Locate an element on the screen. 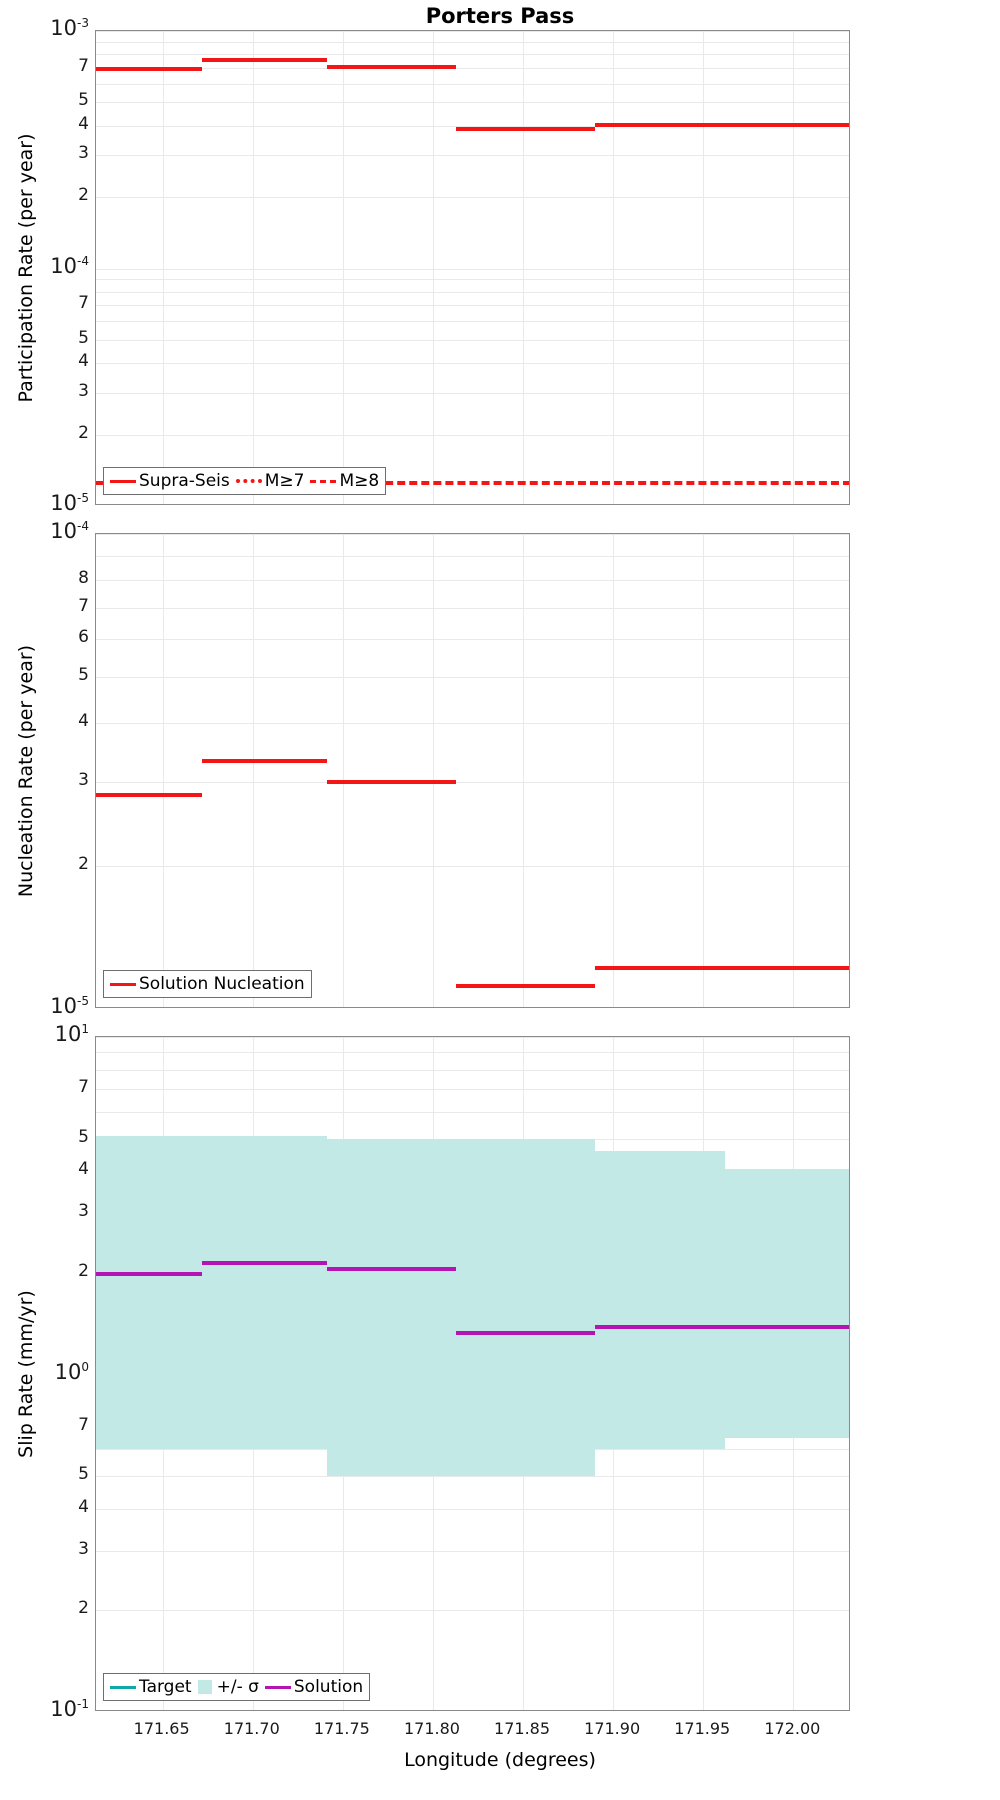  panel-nucleation-ylabel: Nucleation Rate (per year) is located at coordinates (26, 770).